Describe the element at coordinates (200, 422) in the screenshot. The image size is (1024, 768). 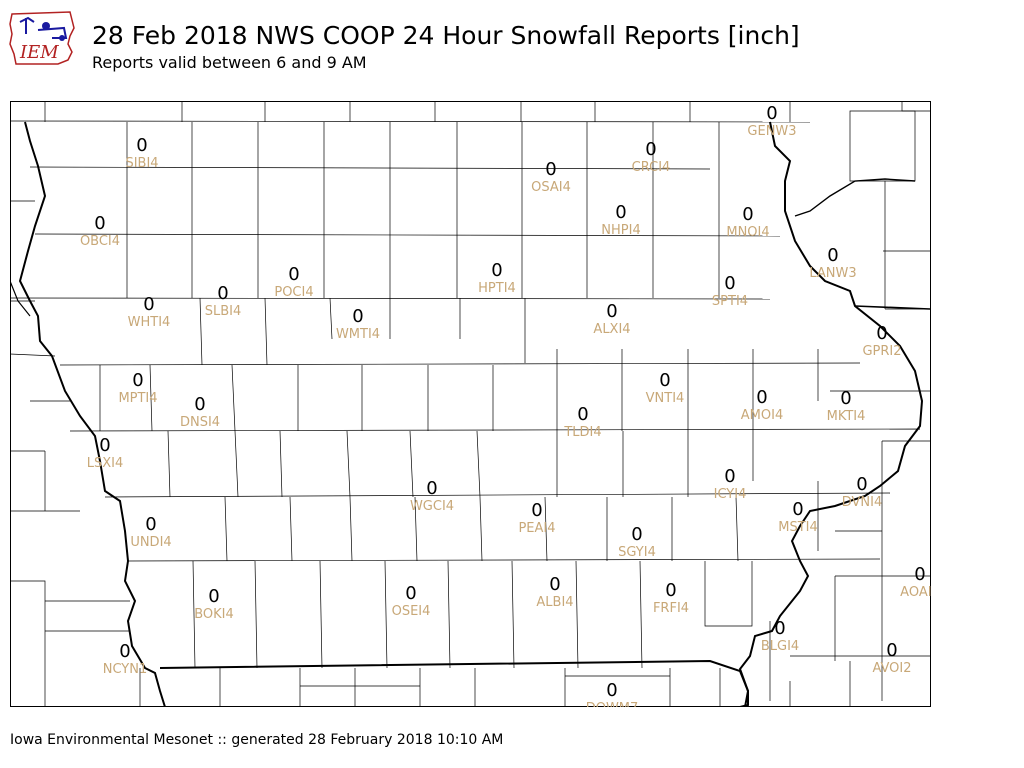
I see `station-id-label: DNSI4` at that location.